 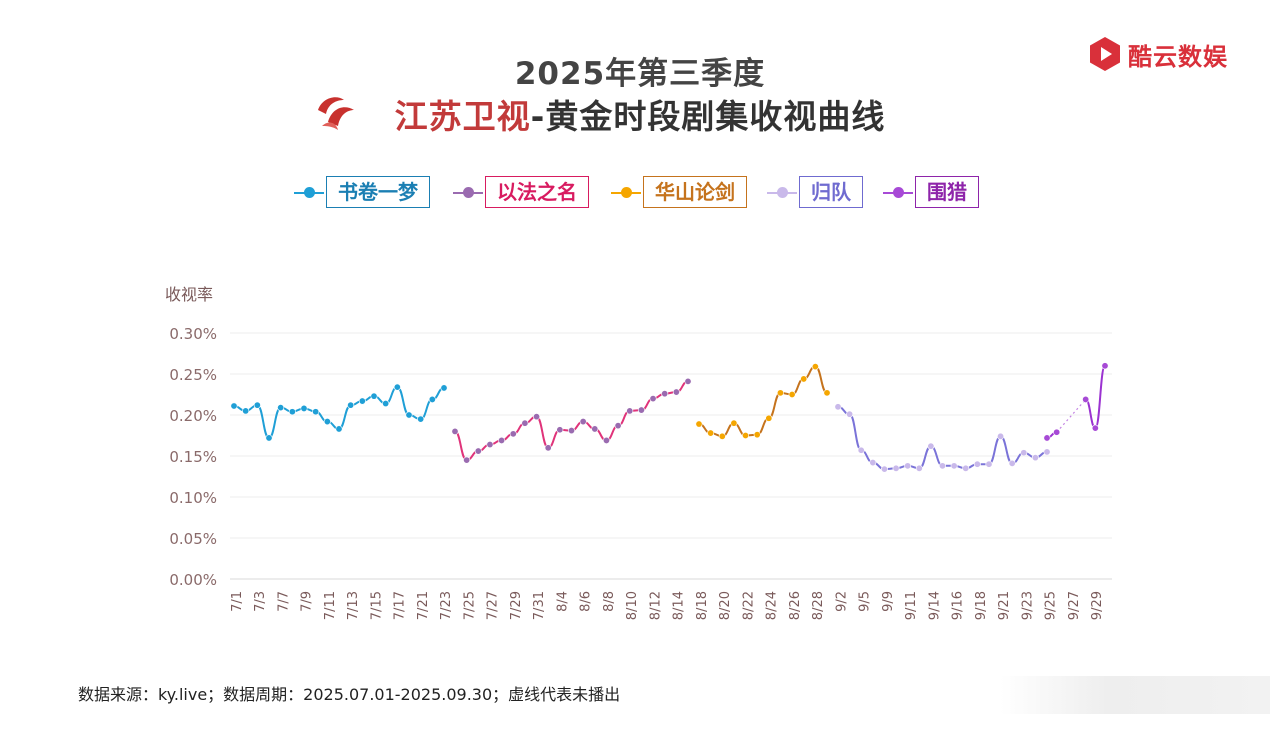 I want to click on x-tick-label: 7/1, so click(x=237, y=601).